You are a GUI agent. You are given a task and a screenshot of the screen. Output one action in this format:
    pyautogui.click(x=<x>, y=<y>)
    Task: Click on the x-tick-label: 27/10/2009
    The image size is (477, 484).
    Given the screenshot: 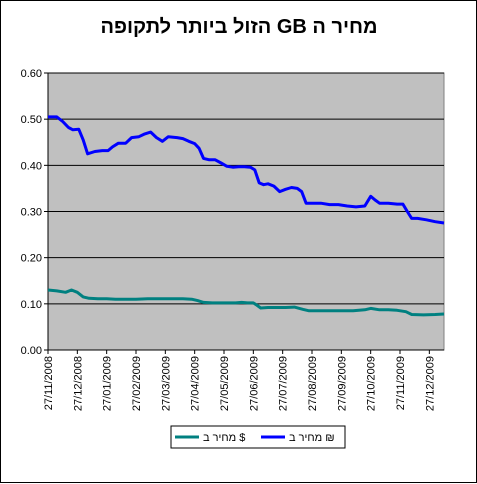 What is the action you would take?
    pyautogui.click(x=372, y=383)
    